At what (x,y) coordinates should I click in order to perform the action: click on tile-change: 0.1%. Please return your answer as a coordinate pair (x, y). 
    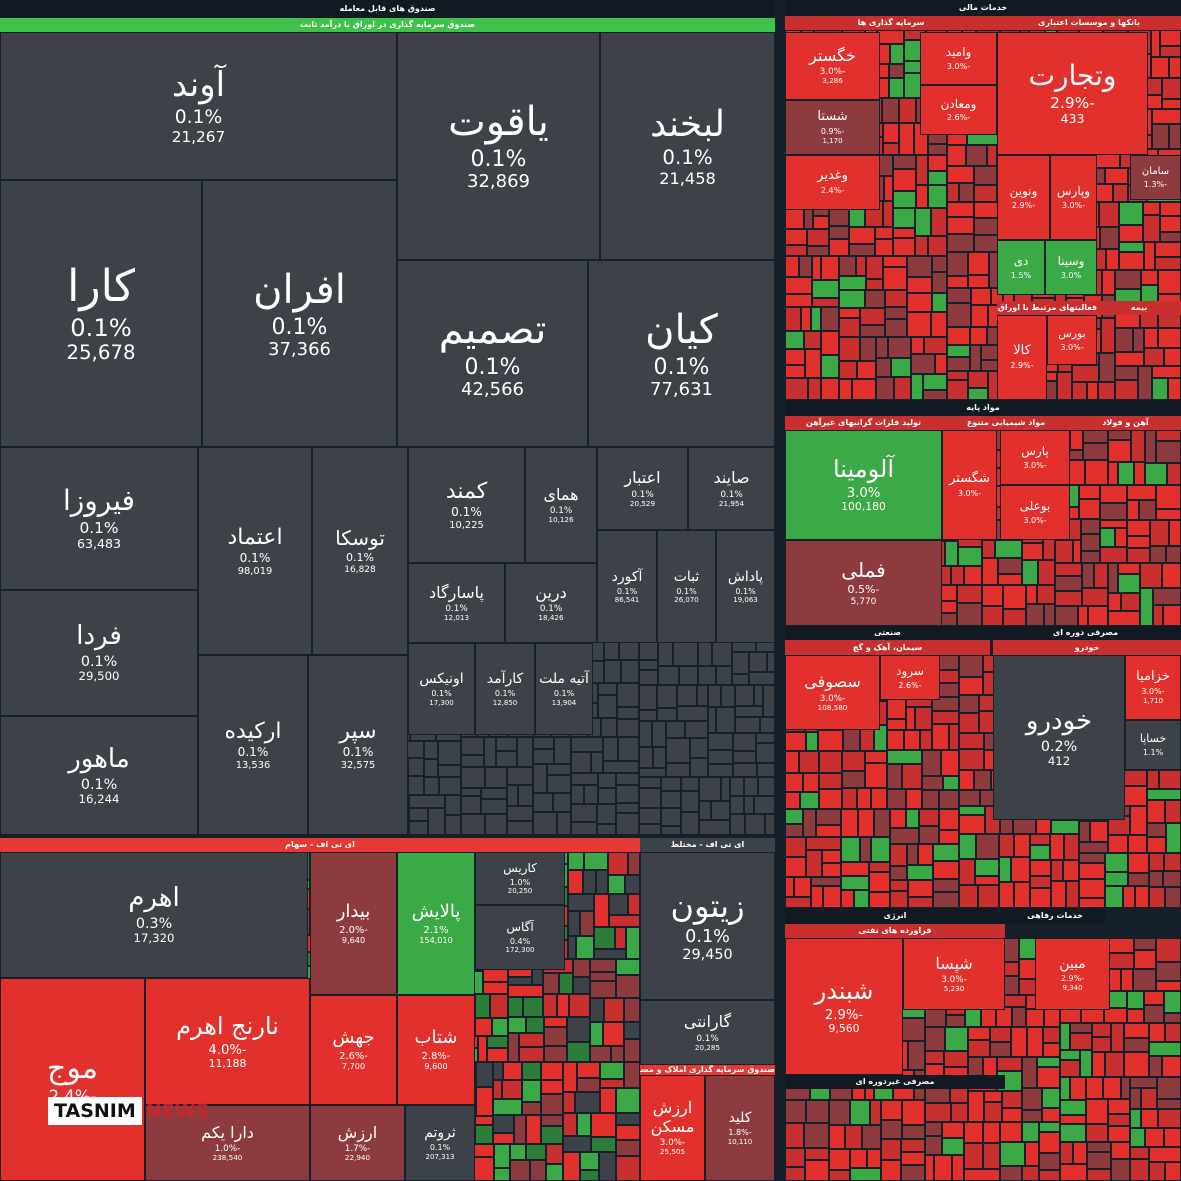
    Looking at the image, I should click on (440, 1148).